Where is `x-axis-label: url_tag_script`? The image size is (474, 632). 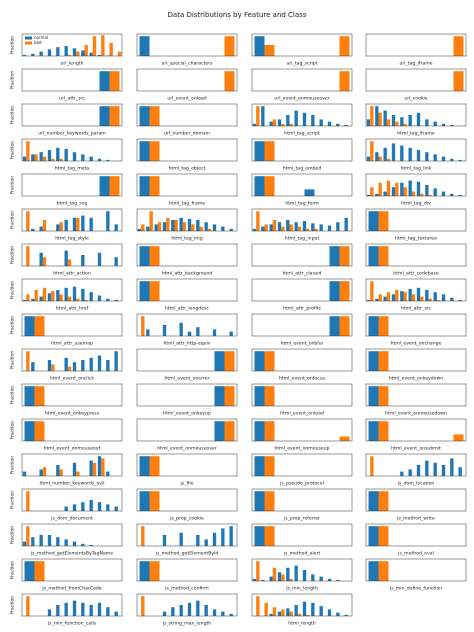 x-axis-label: url_tag_script is located at coordinates (301, 64).